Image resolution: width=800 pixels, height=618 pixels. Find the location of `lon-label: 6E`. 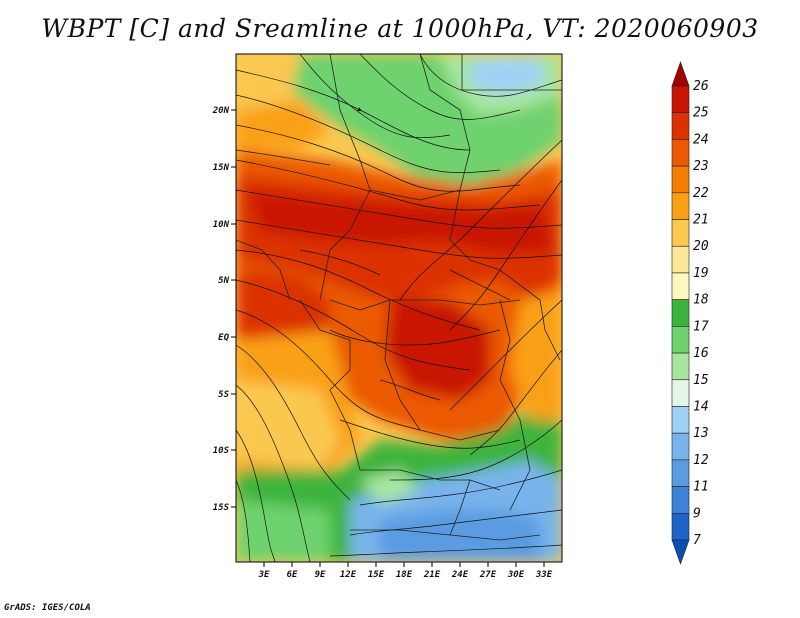

lon-label: 6E is located at coordinates (292, 575).